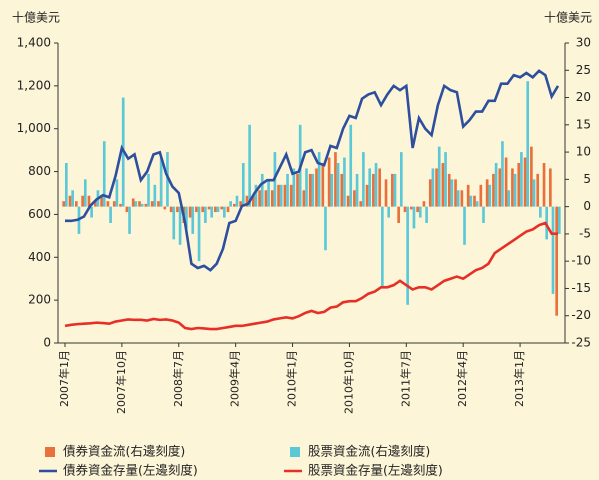 This screenshot has height=480, width=599. What do you see at coordinates (583, 43) in the screenshot?
I see `y2-tick-label: 30` at bounding box center [583, 43].